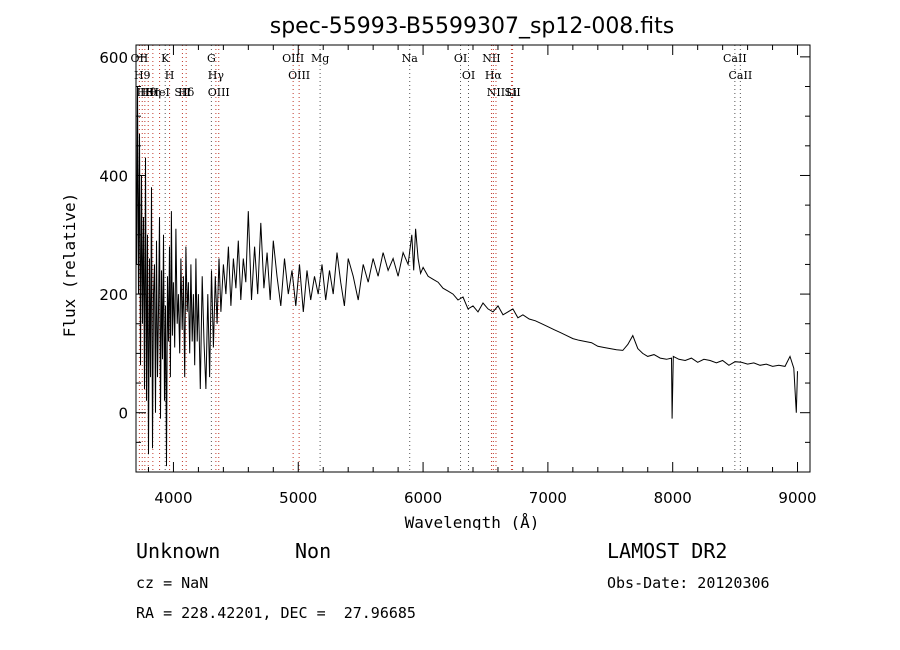  I want to click on line-label: OII, so click(140, 58).